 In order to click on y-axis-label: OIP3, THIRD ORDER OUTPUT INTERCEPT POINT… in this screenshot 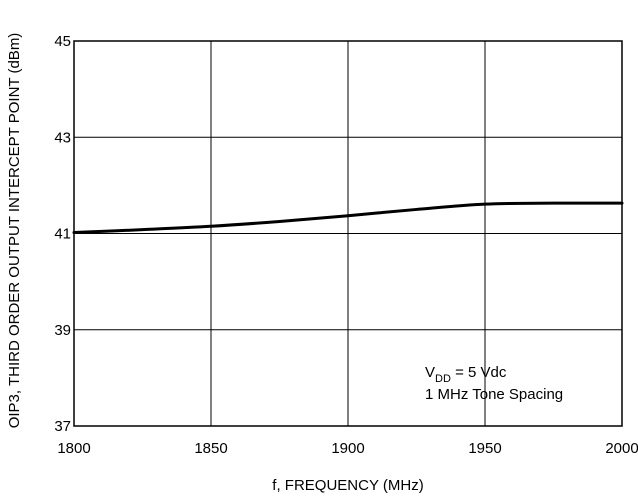, I will do `click(14, 231)`.